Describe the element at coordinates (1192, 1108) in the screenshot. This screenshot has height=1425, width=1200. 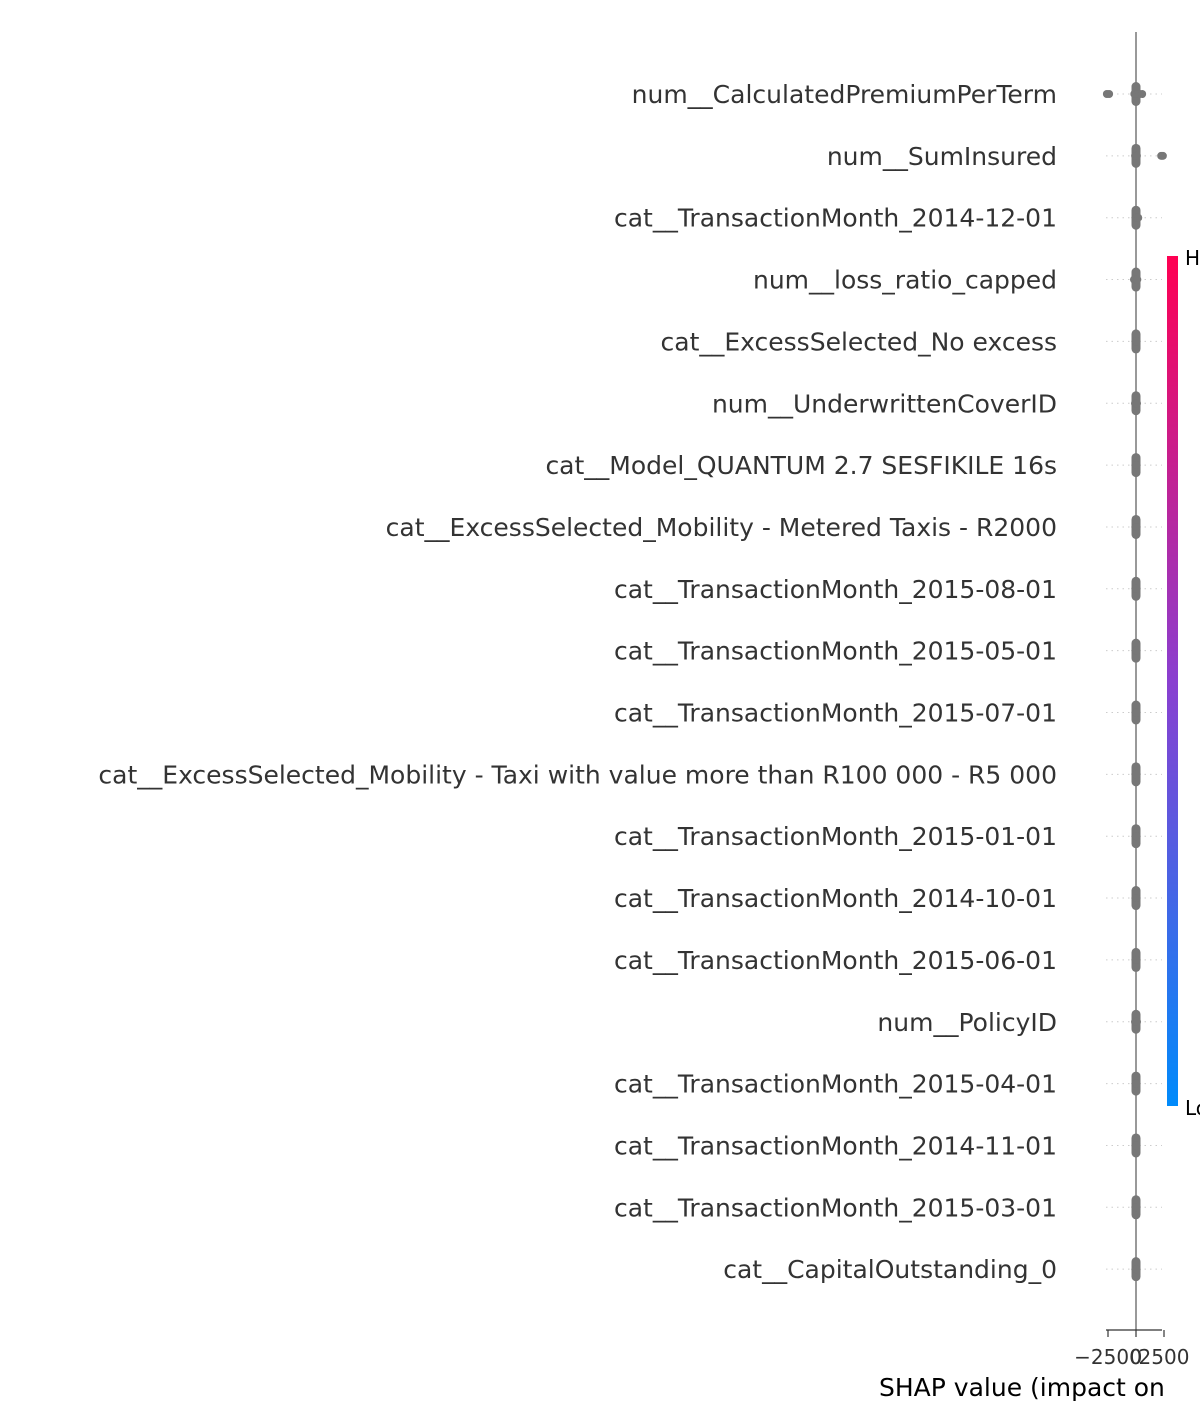
I see `colorbar-low-label: Lo` at that location.